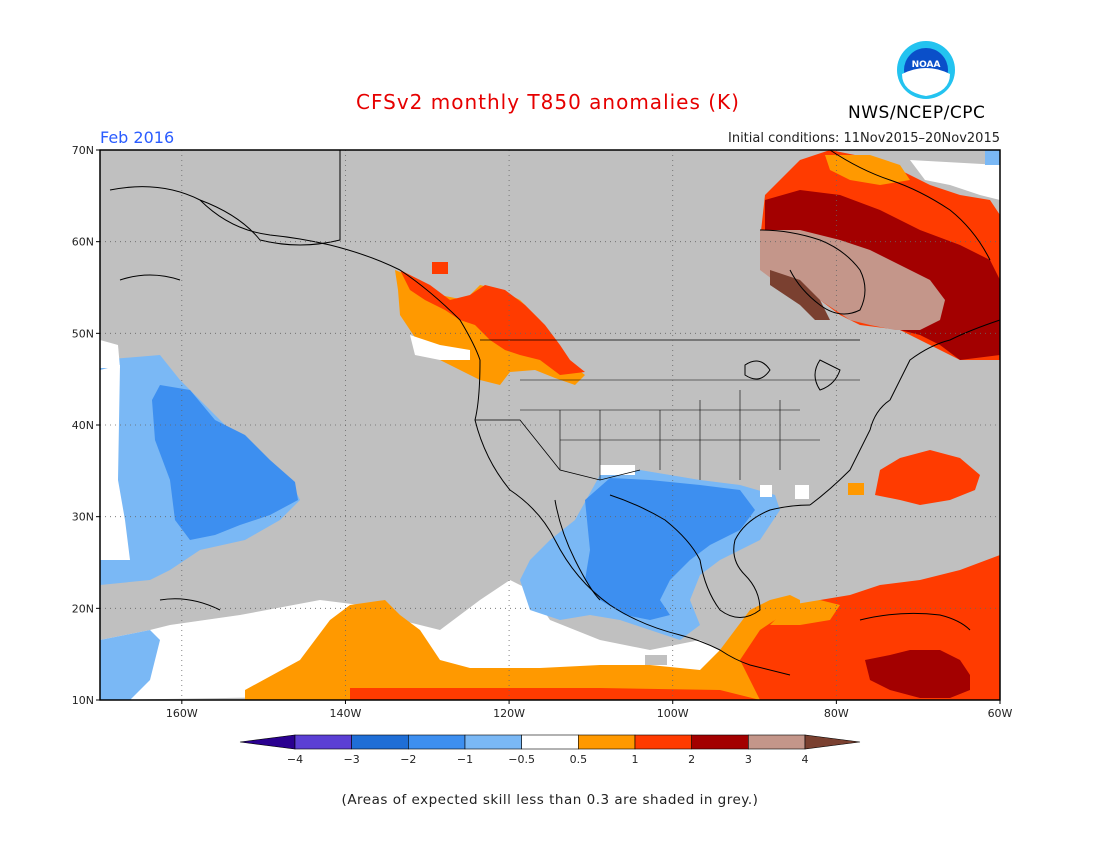  What do you see at coordinates (927, 477) in the screenshot?
I see `atlantic-warm-anomaly` at bounding box center [927, 477].